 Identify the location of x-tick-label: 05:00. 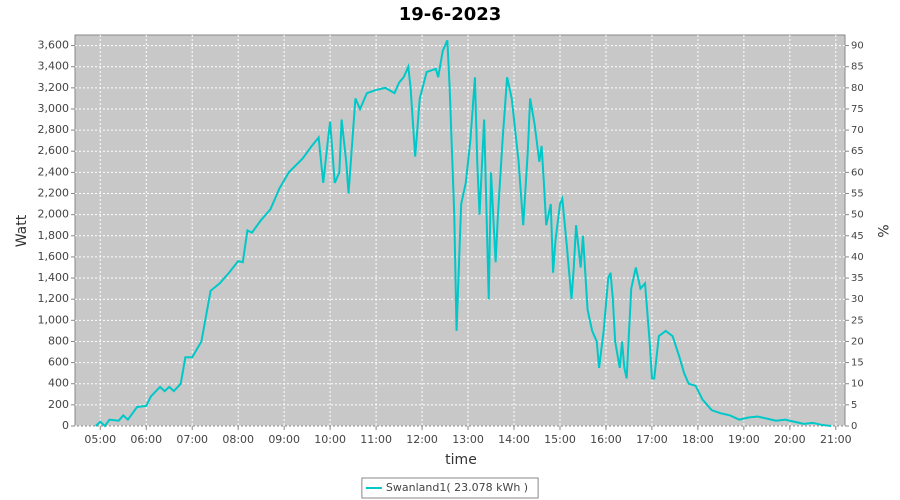
(100, 439).